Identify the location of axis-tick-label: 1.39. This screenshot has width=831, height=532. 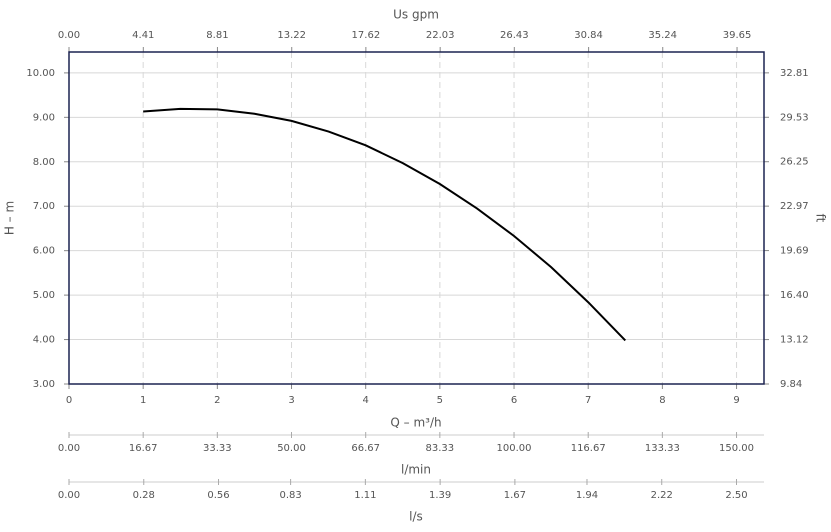
(440, 495).